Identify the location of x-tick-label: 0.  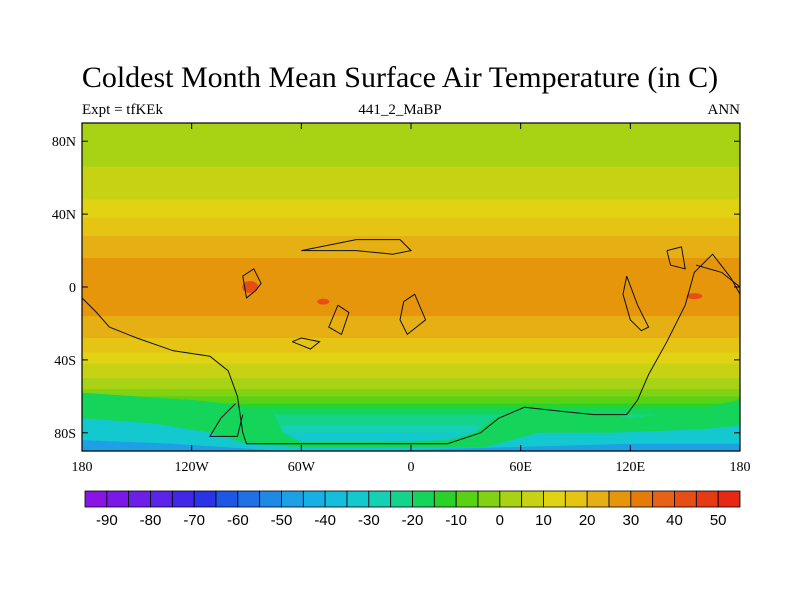
(411, 467).